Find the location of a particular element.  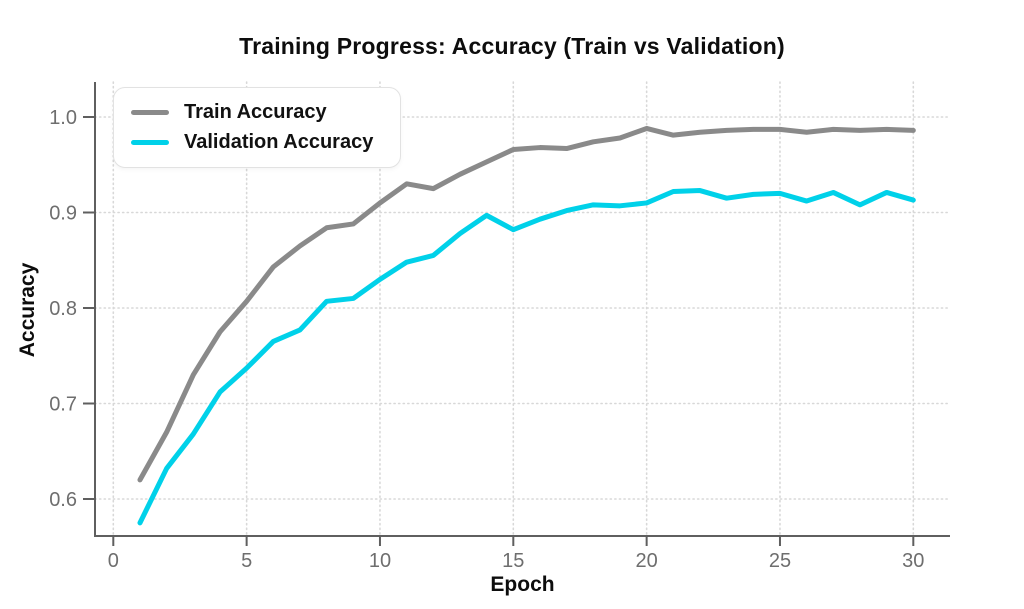

legend-label-train: Train Accuracy is located at coordinates (255, 112).